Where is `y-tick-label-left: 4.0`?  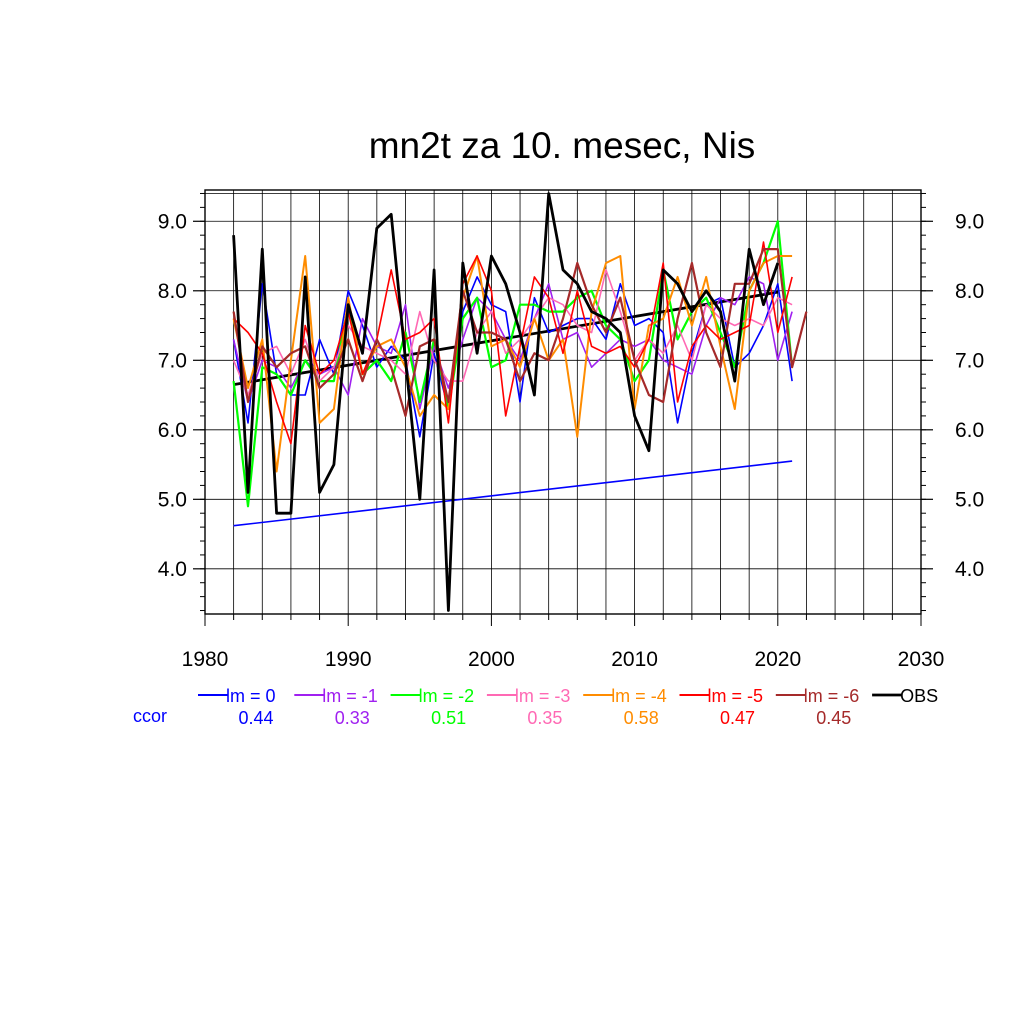
y-tick-label-left: 4.0 is located at coordinates (172, 569).